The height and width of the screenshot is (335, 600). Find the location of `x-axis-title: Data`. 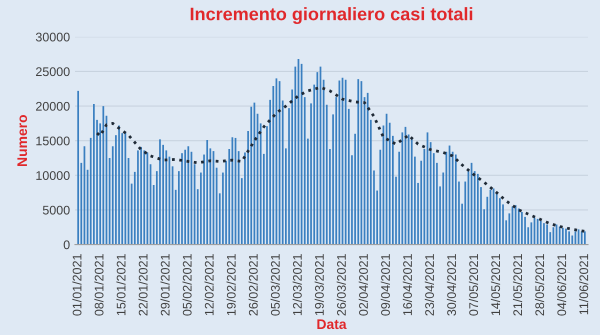

x-axis-title: Data is located at coordinates (332, 324).